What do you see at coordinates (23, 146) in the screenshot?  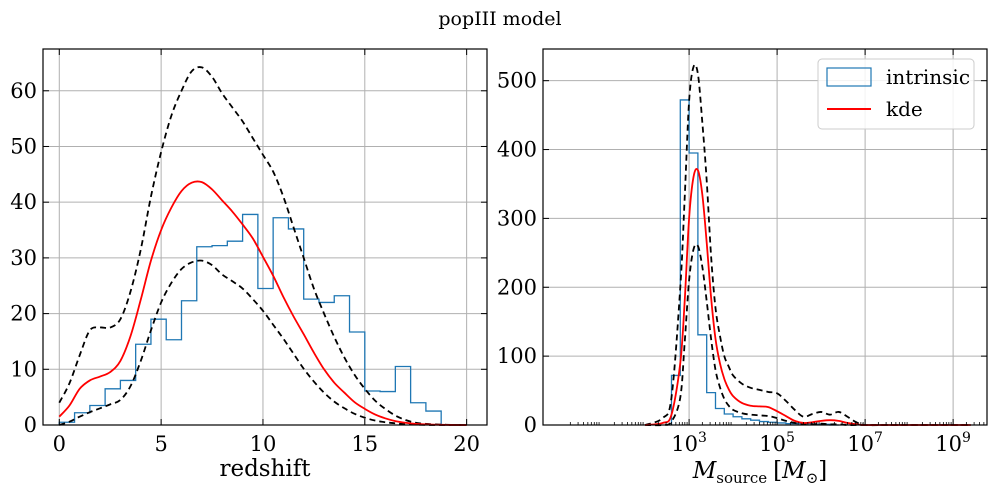 I see `redshift-ytick-label: 50` at bounding box center [23, 146].